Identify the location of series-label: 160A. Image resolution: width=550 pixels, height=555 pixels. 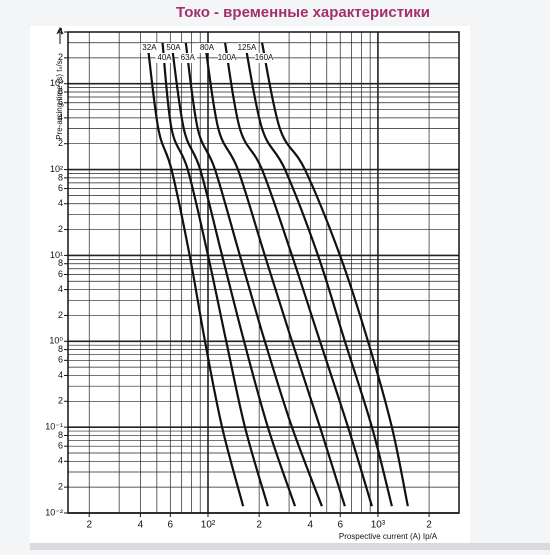
(264, 57).